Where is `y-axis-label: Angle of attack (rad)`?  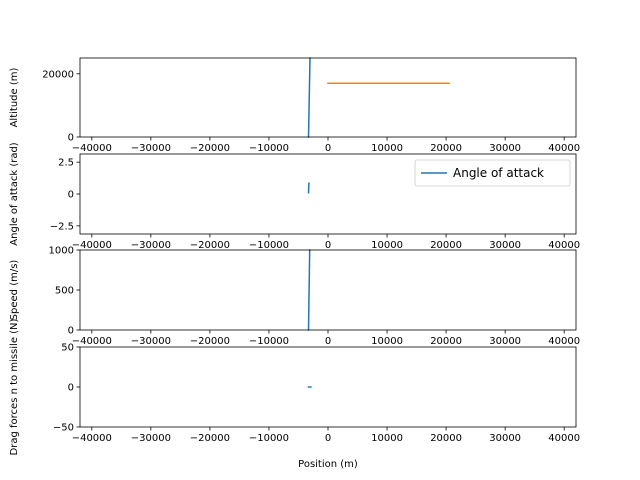
y-axis-label: Angle of attack (rad) is located at coordinates (14, 194).